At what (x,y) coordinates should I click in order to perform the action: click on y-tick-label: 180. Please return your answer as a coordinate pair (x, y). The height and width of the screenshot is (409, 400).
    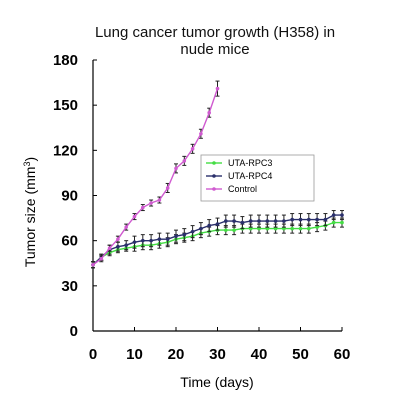
    Looking at the image, I should click on (65, 60).